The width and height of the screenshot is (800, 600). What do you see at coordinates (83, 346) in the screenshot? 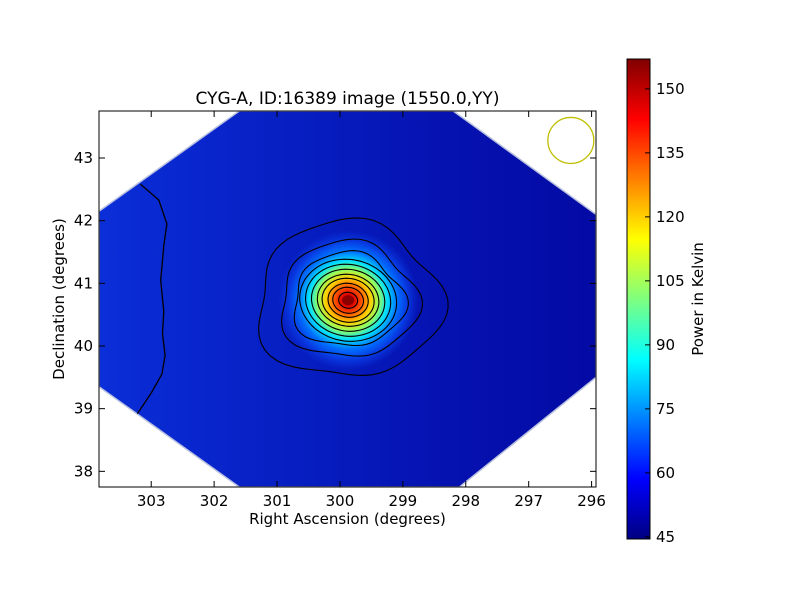
I see `y-tick-label: 40` at bounding box center [83, 346].